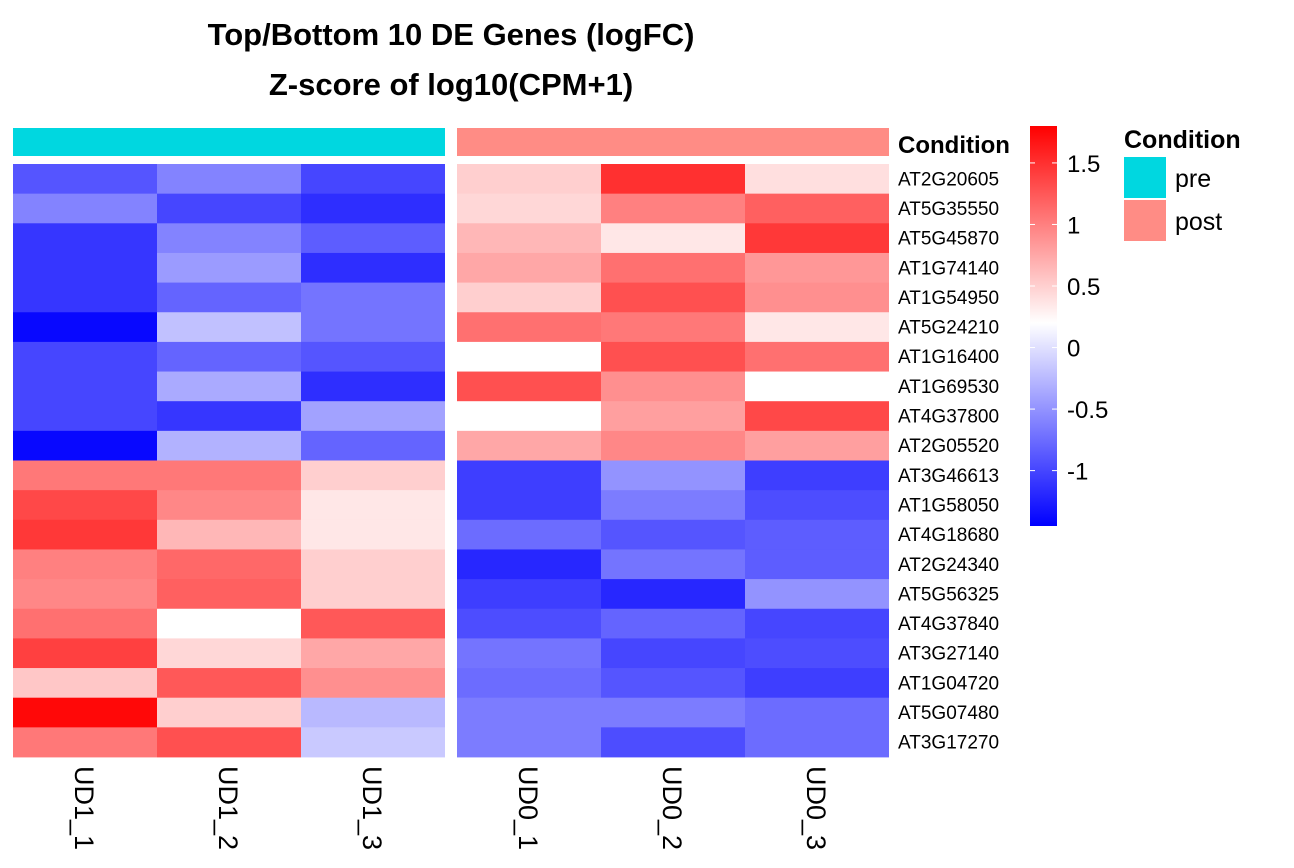  I want to click on color-scale-tick-label: 1, so click(1073, 225).